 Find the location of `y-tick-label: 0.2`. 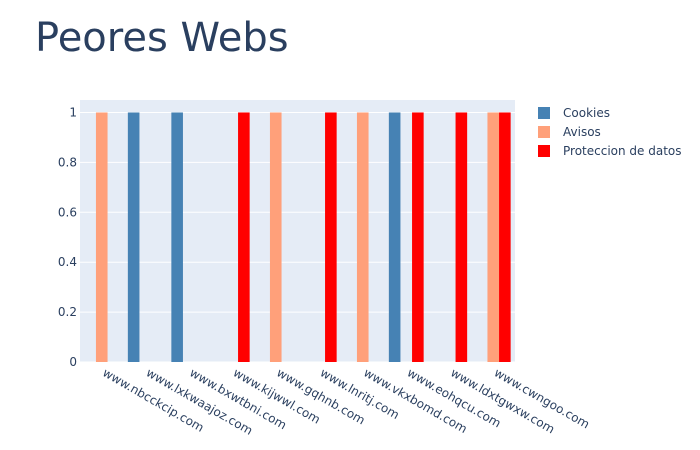

y-tick-label: 0.2 is located at coordinates (67, 312).